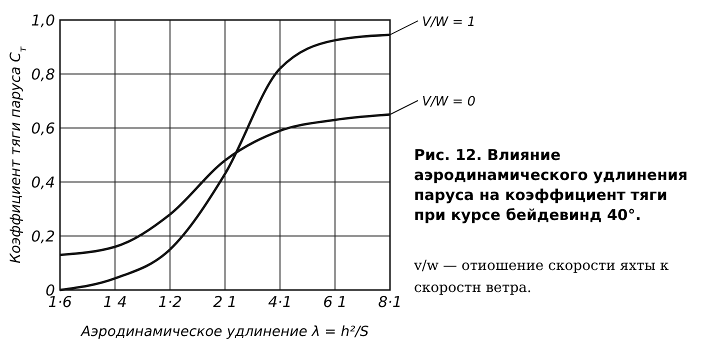 This screenshot has width=728, height=360. I want to click on y-tick-label: 0,8, so click(43, 74).